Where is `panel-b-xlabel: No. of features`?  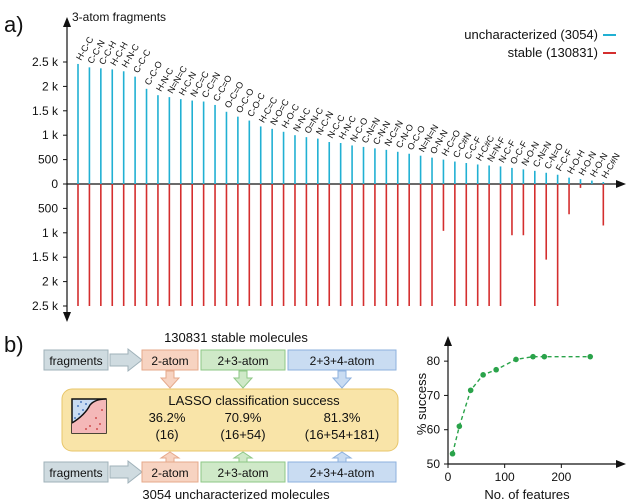 panel-b-xlabel: No. of features is located at coordinates (527, 494).